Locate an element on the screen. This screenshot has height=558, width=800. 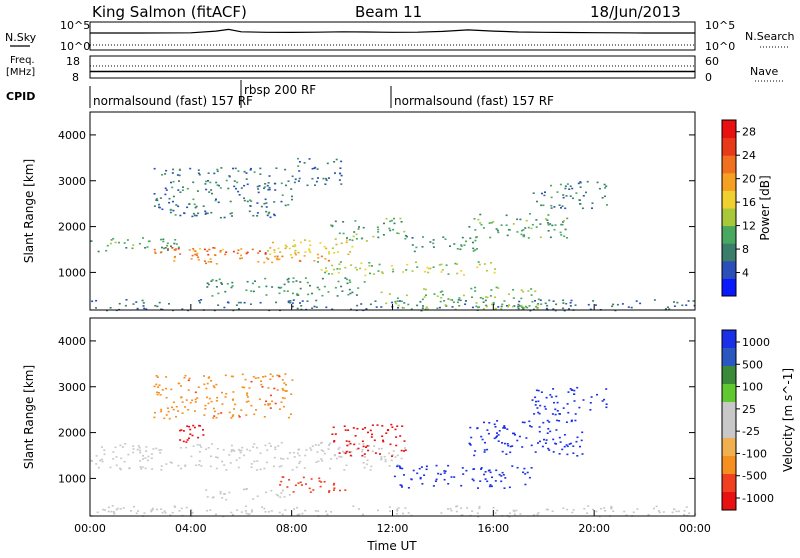
power-colorbar-swatch is located at coordinates (729, 199).